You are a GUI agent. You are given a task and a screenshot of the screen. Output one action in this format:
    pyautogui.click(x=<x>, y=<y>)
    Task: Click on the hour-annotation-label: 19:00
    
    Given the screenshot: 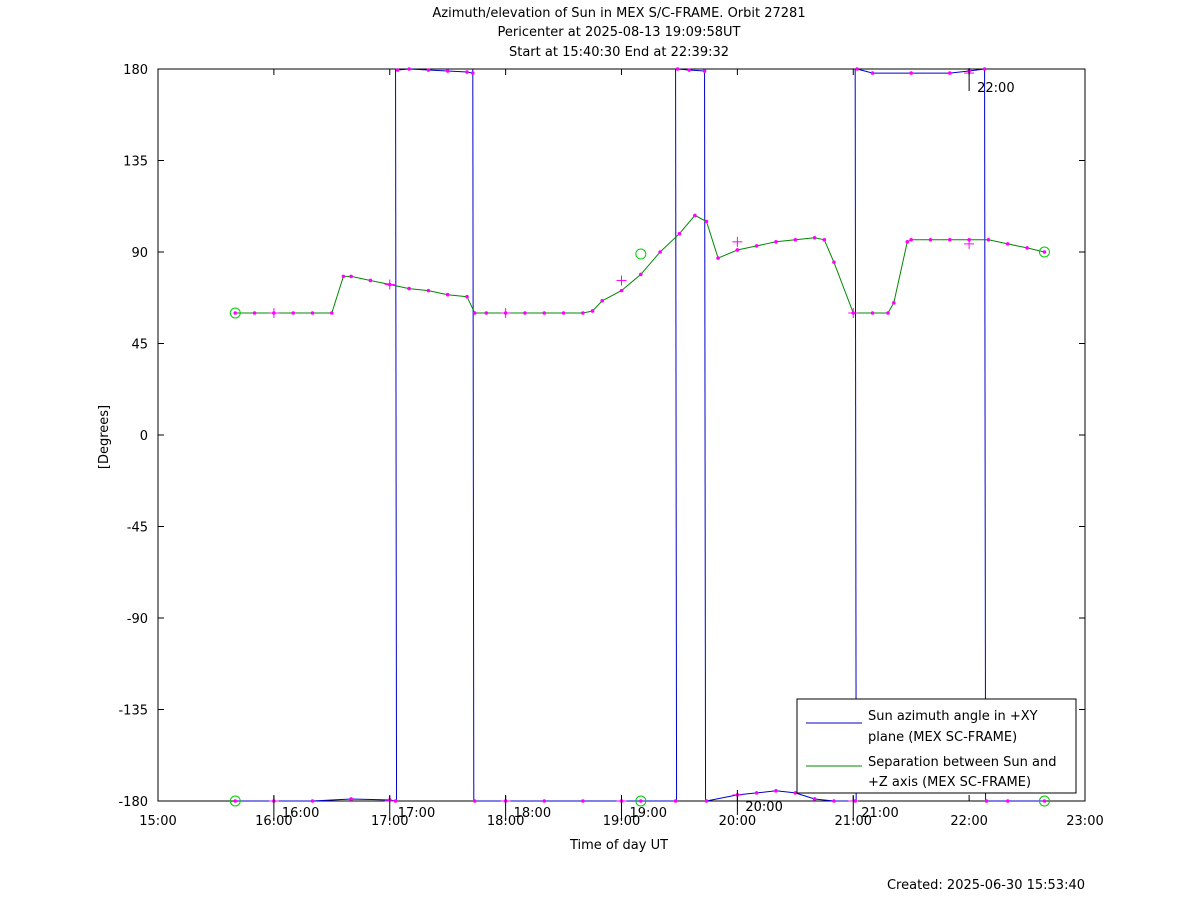 What is the action you would take?
    pyautogui.click(x=648, y=813)
    